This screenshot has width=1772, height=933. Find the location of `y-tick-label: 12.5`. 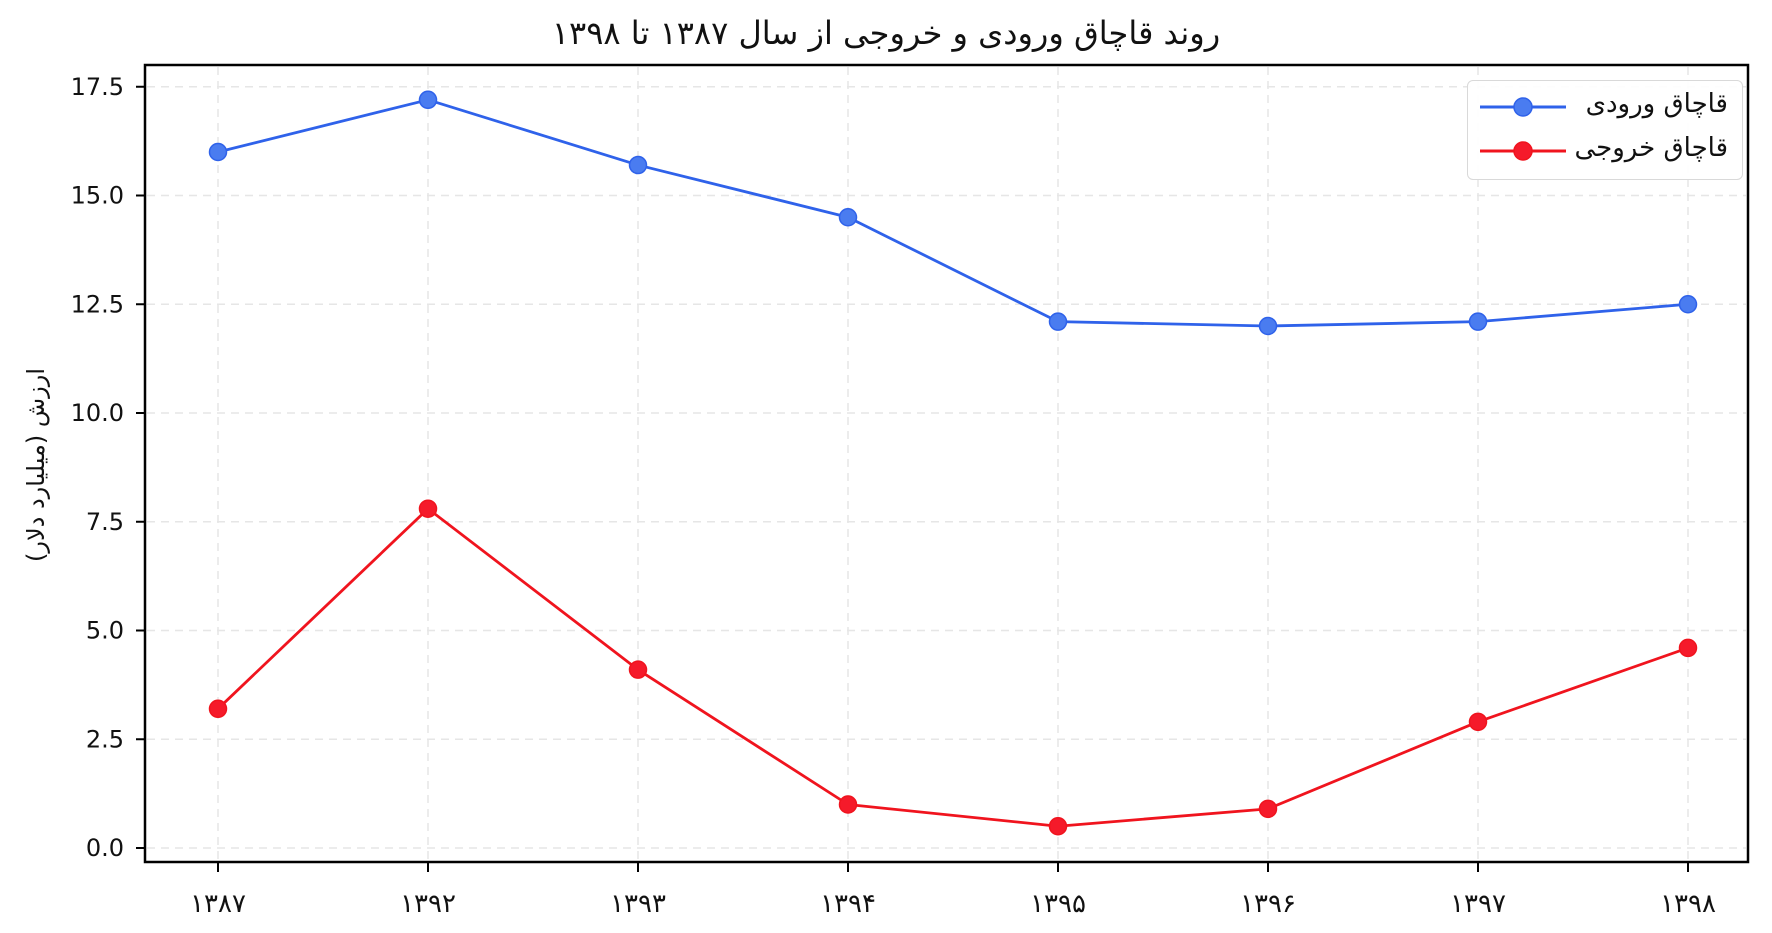

y-tick-label: 12.5 is located at coordinates (97, 304).